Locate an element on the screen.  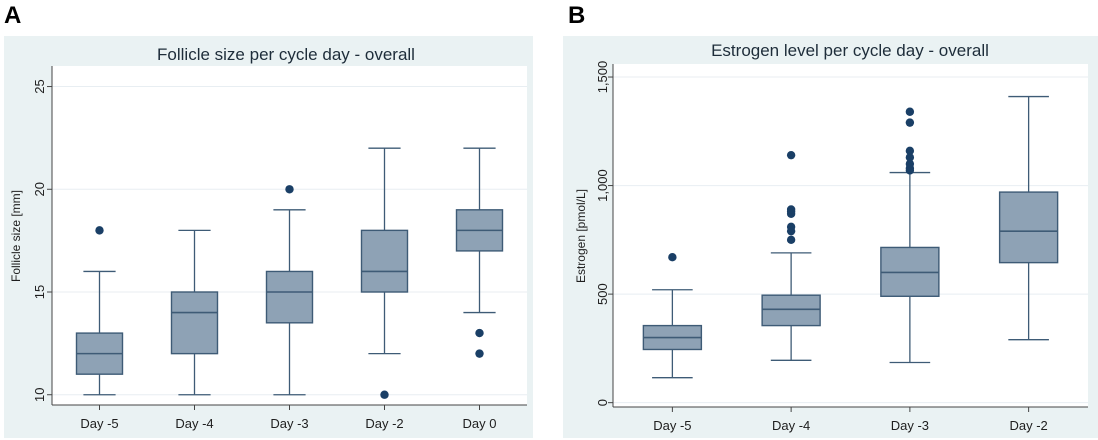
chart-a-ytick-label: 10 is located at coordinates (39, 394).